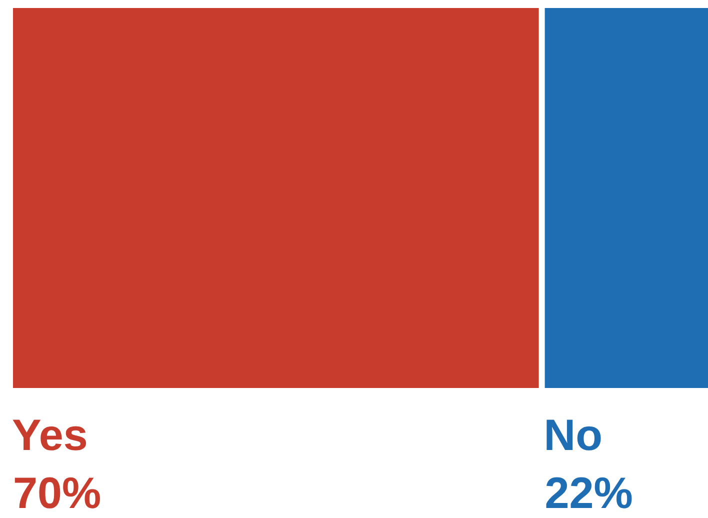 The image size is (708, 518). I want to click on category-label: No, so click(573, 435).